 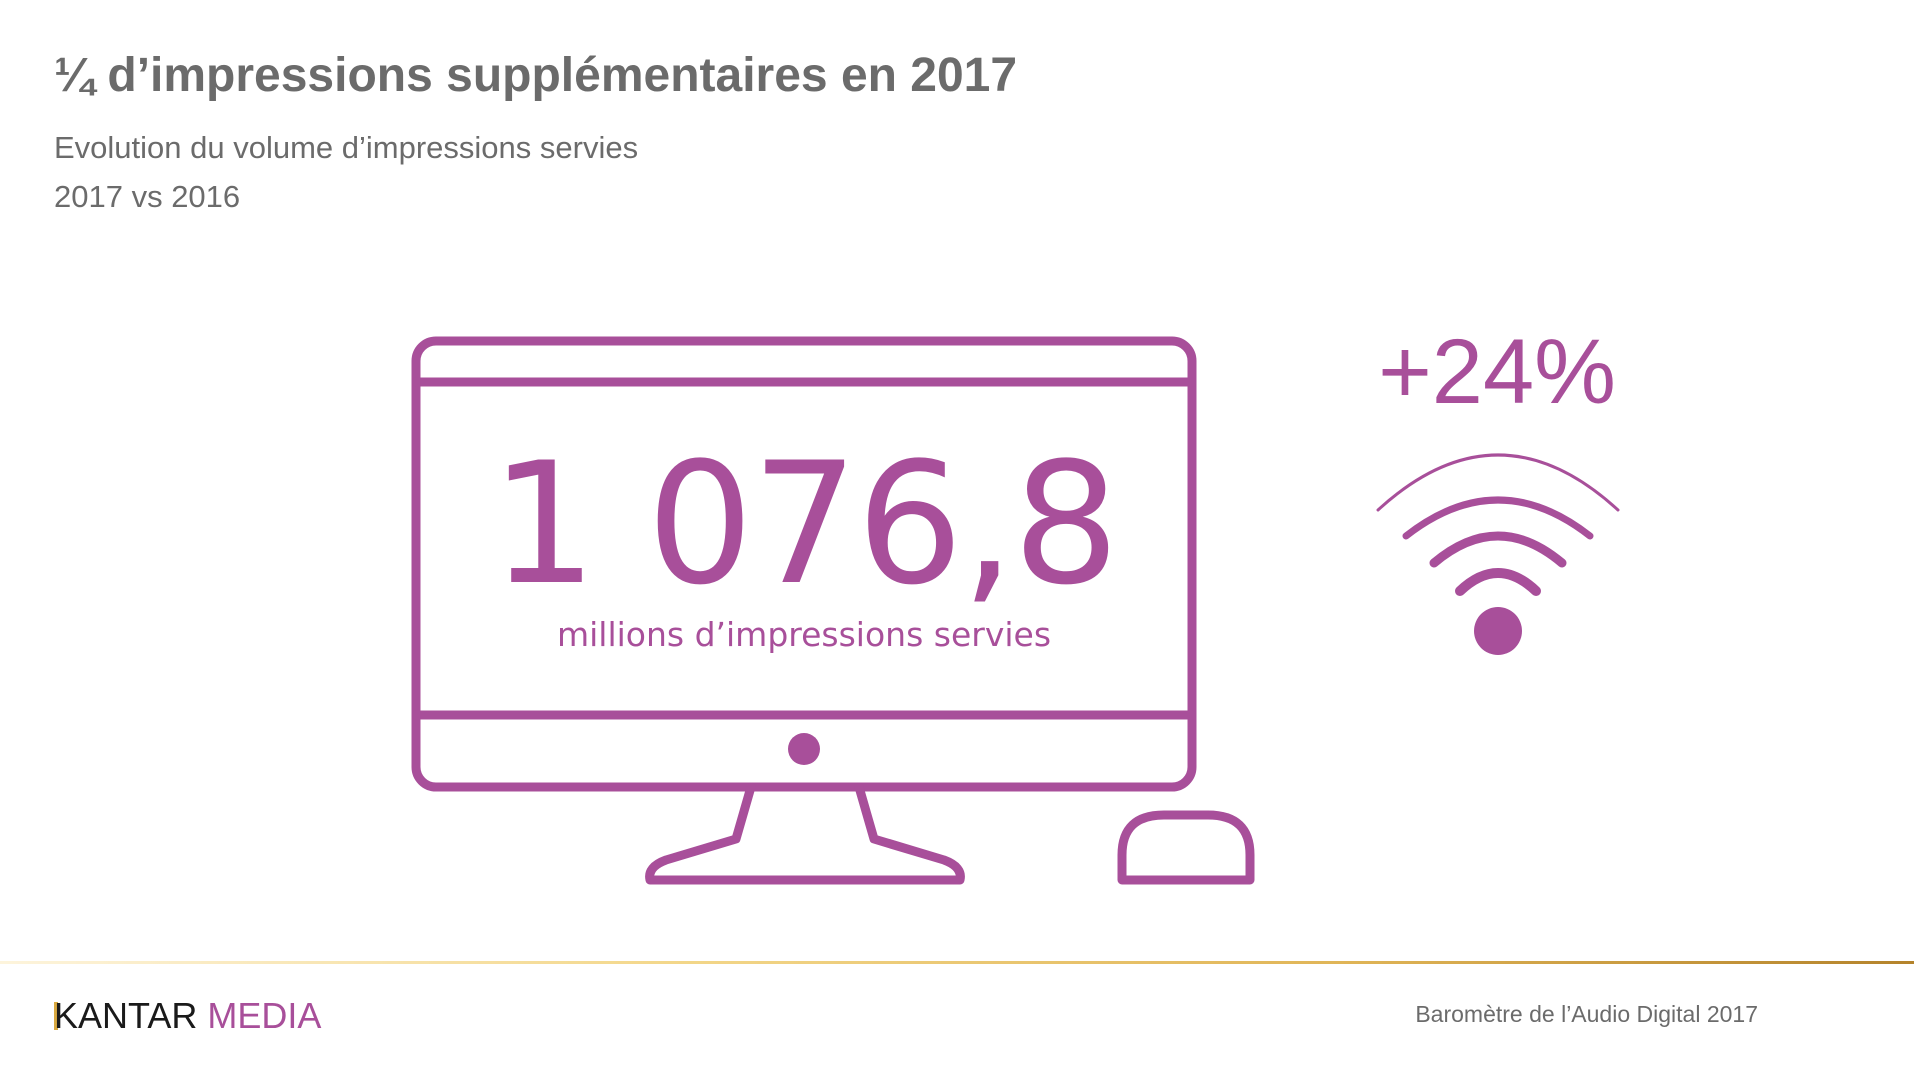 What do you see at coordinates (126, 1015) in the screenshot?
I see `logo-word-kantar: KANTAR` at bounding box center [126, 1015].